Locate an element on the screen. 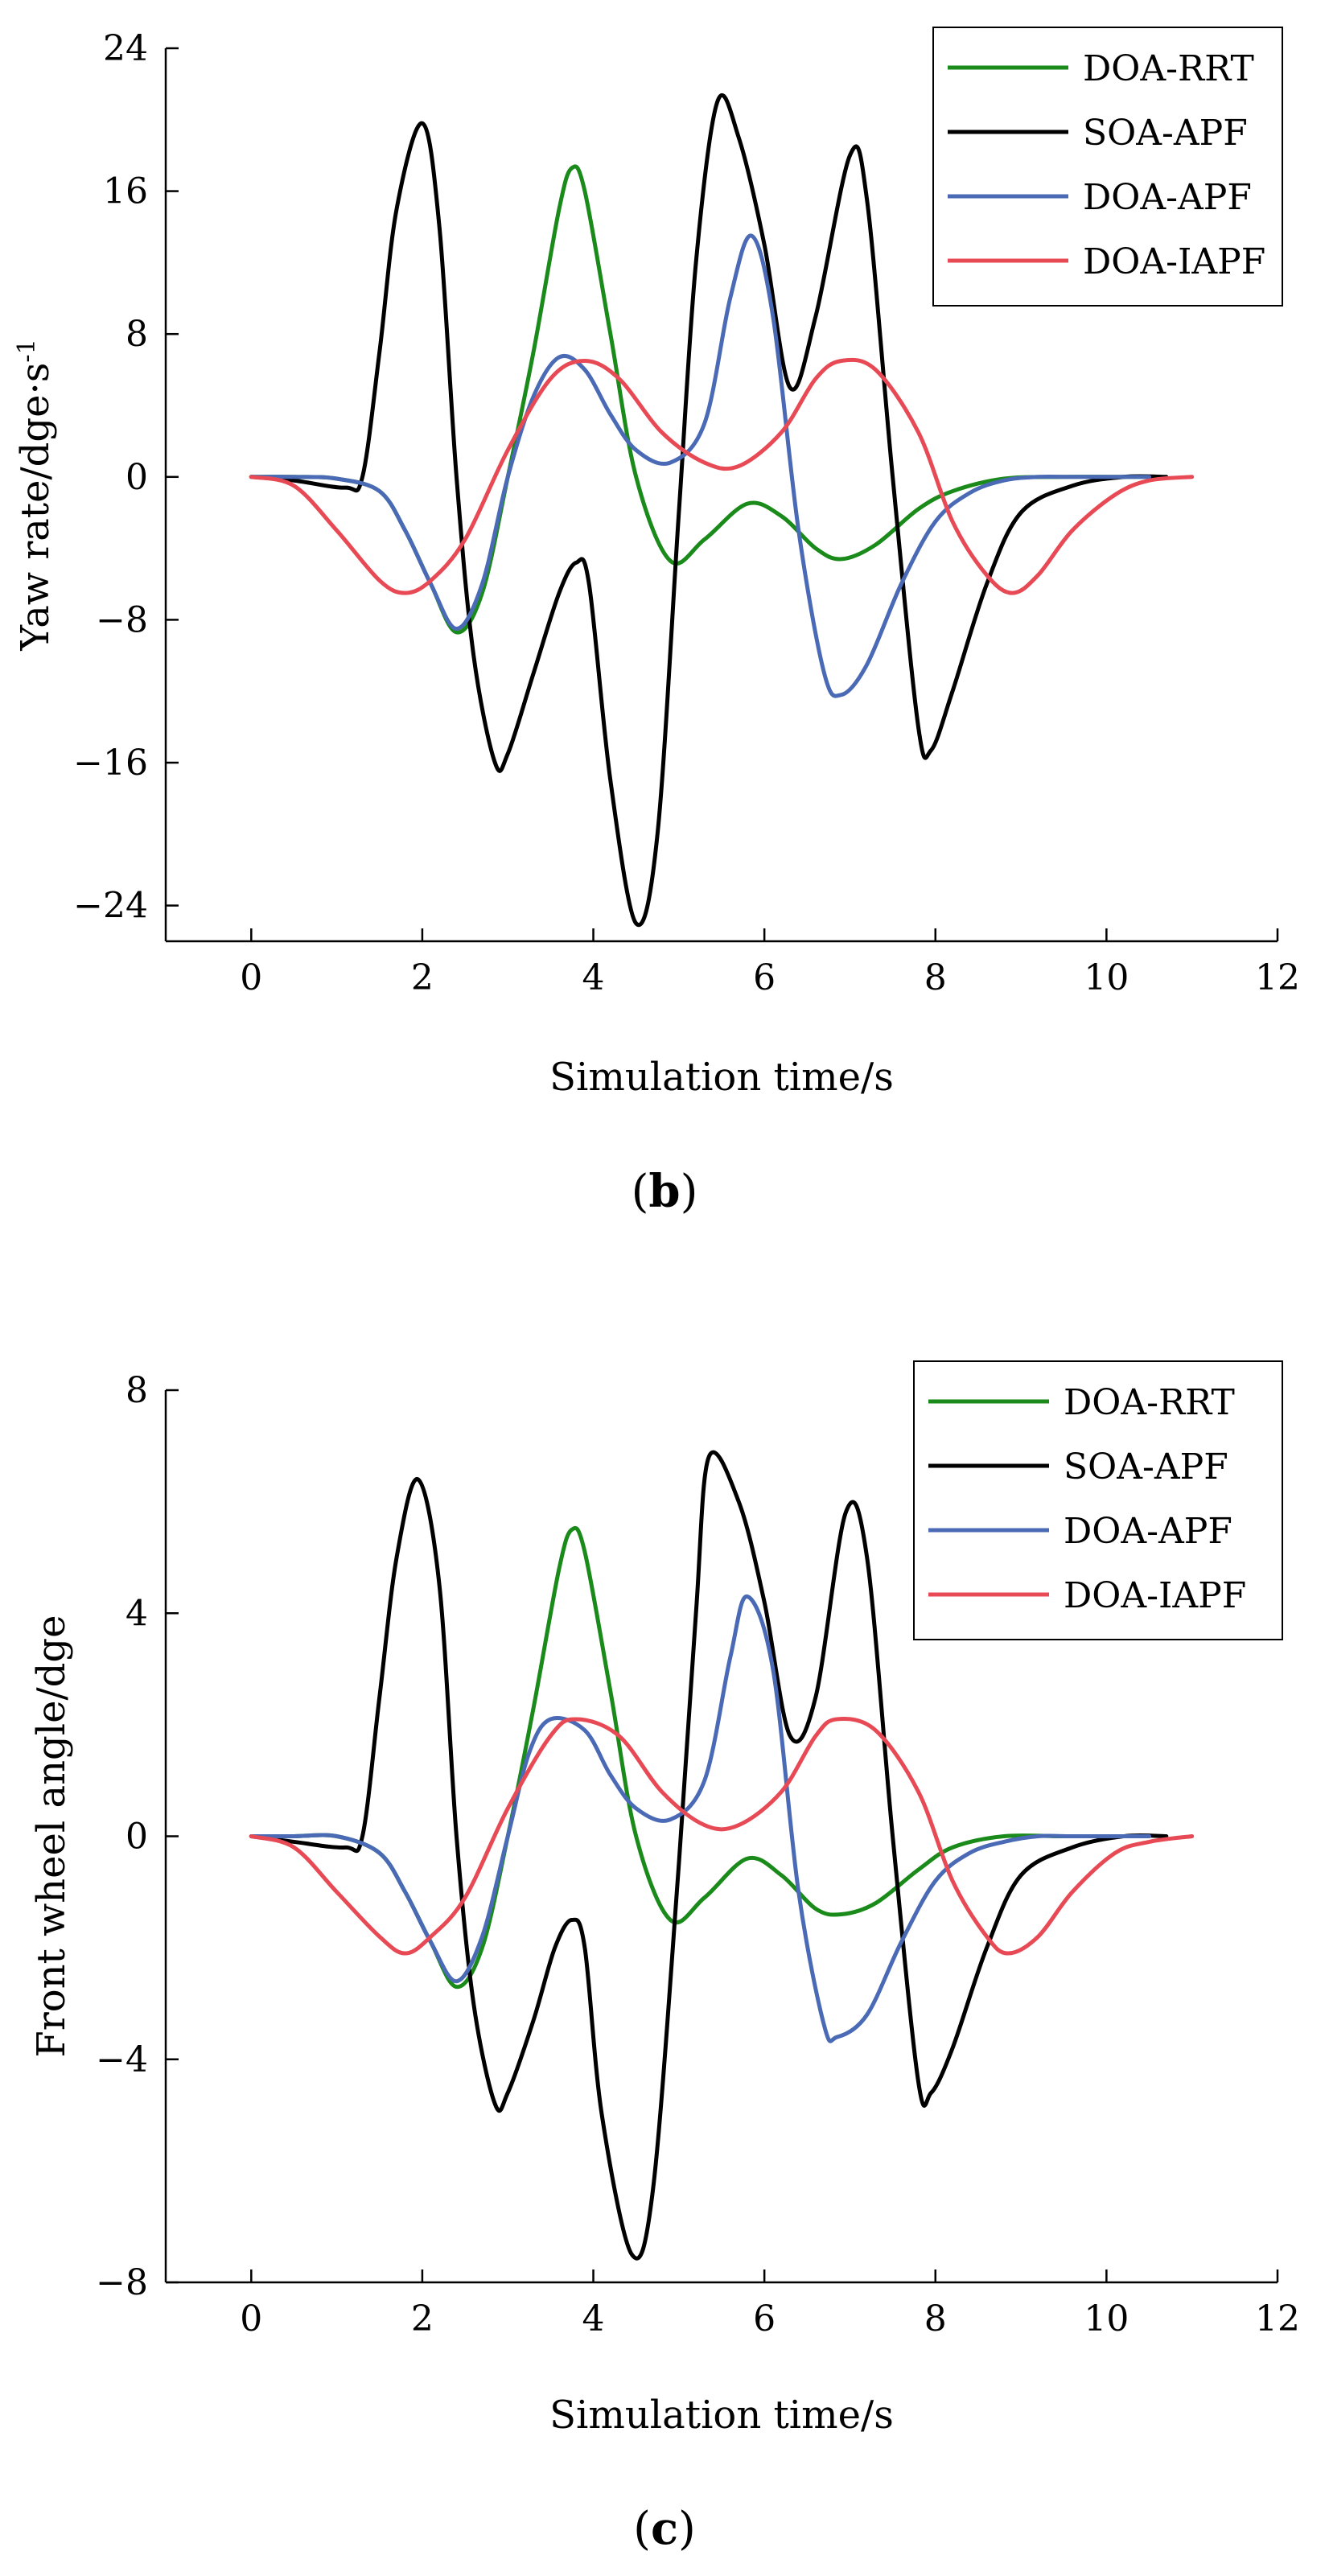 The height and width of the screenshot is (2576, 1329). panel-c-x-tick-label: 6 is located at coordinates (764, 2318).